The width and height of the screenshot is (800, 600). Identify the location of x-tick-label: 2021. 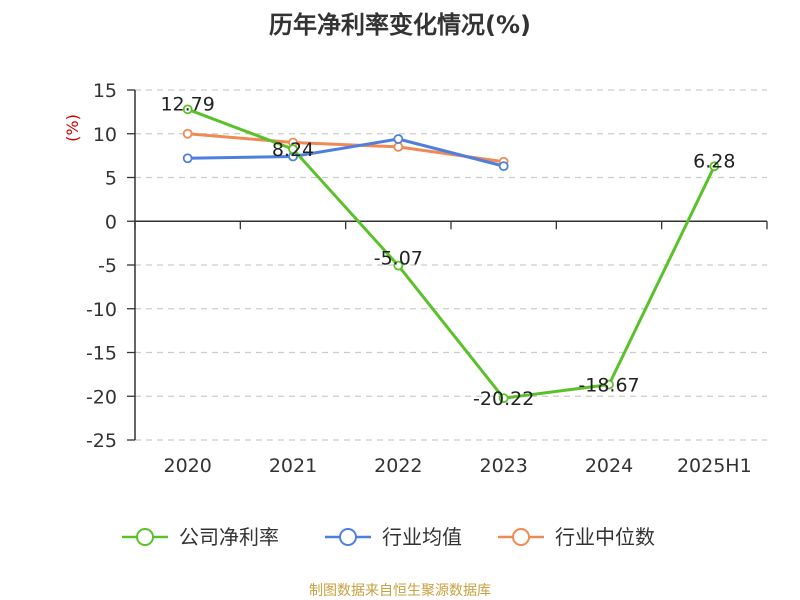
(293, 466).